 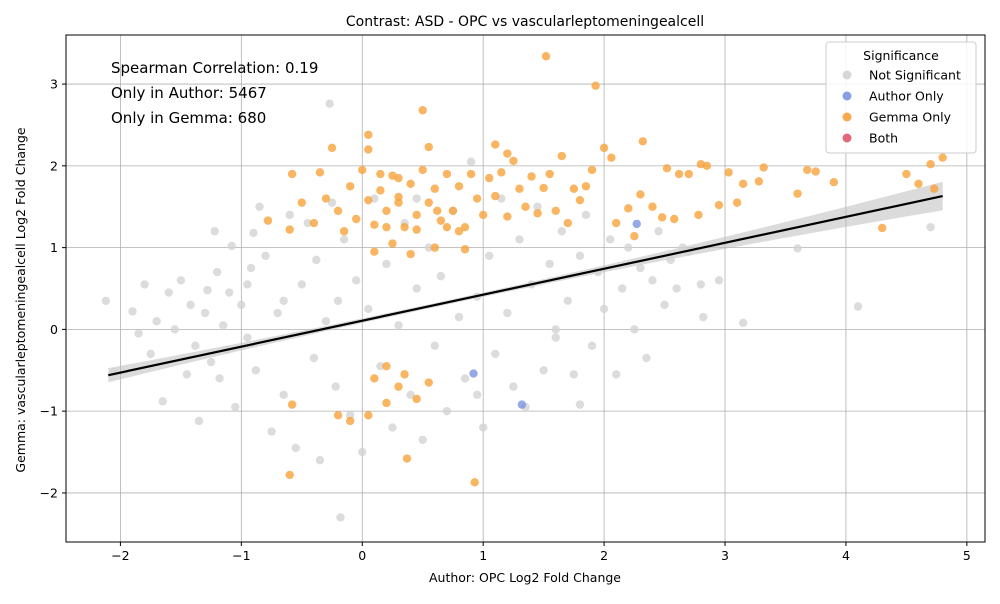 What do you see at coordinates (483, 555) in the screenshot?
I see `x-tick-label: 1` at bounding box center [483, 555].